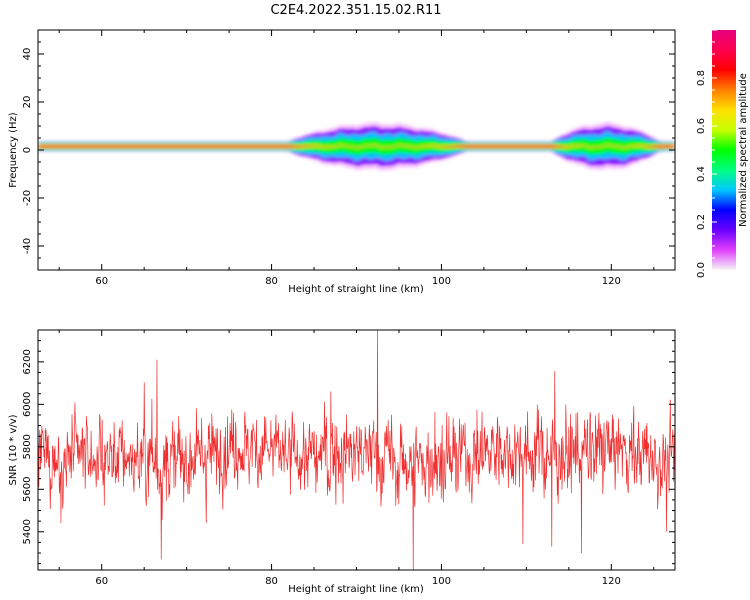 The width and height of the screenshot is (750, 600). Describe the element at coordinates (356, 289) in the screenshot. I see `spectrogram-x-label: Height of straight line (km)` at that location.